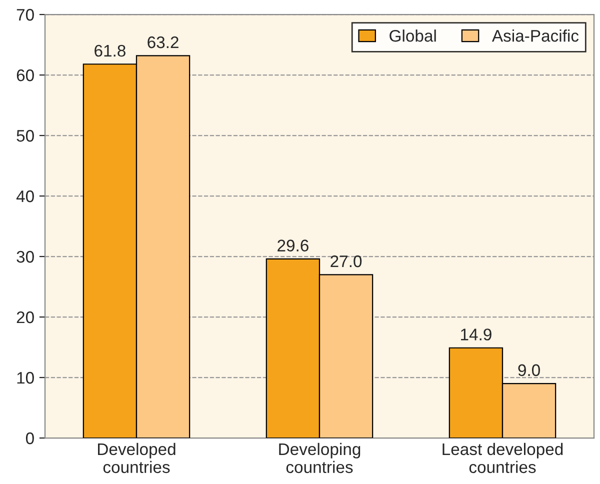 The height and width of the screenshot is (484, 600). Describe the element at coordinates (110, 50) in the screenshot. I see `text: 61.8` at that location.